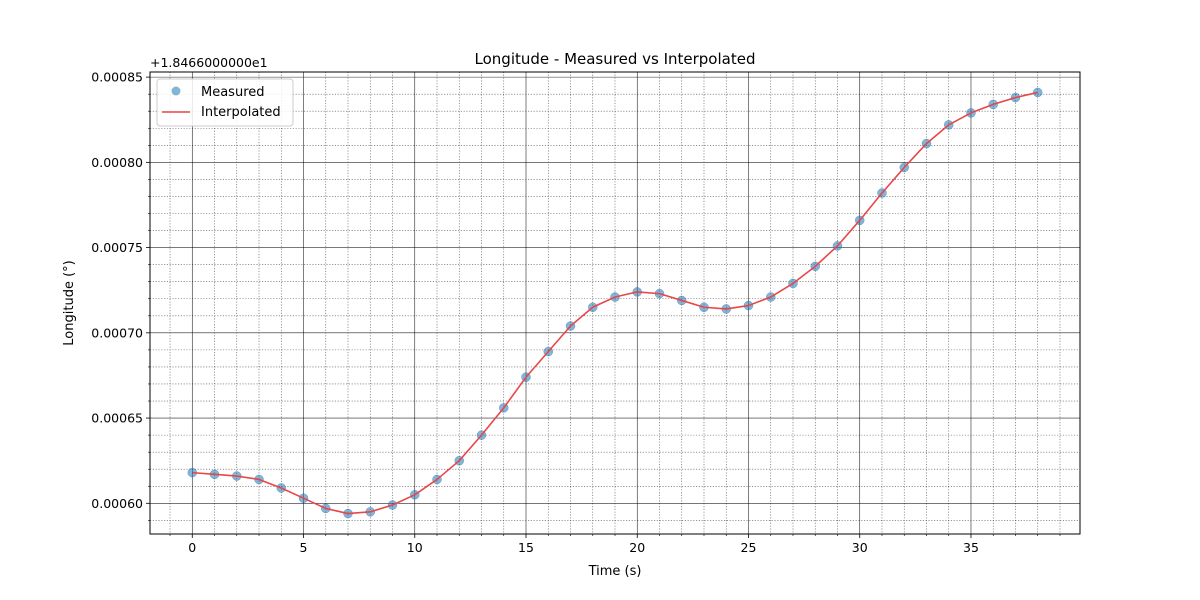  What do you see at coordinates (117, 332) in the screenshot?
I see `y-tick-label: 0.00070` at bounding box center [117, 332].